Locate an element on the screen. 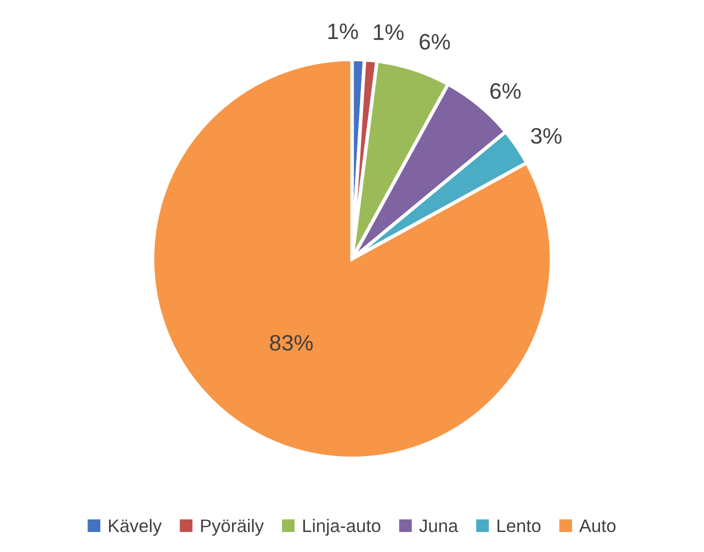 Image resolution: width=704 pixels, height=552 pixels. legend-label: Auto is located at coordinates (597, 526).